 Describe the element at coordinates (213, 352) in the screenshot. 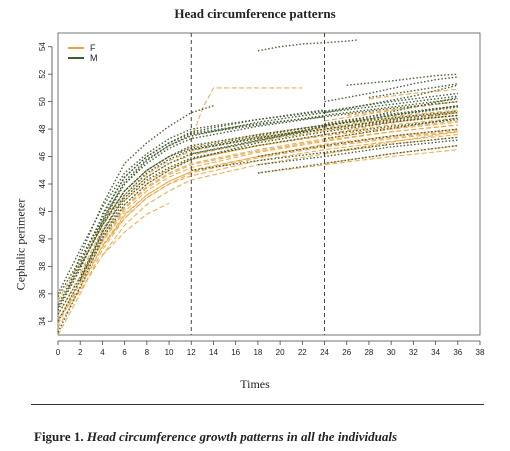

I see `x-tick-label: 14` at that location.